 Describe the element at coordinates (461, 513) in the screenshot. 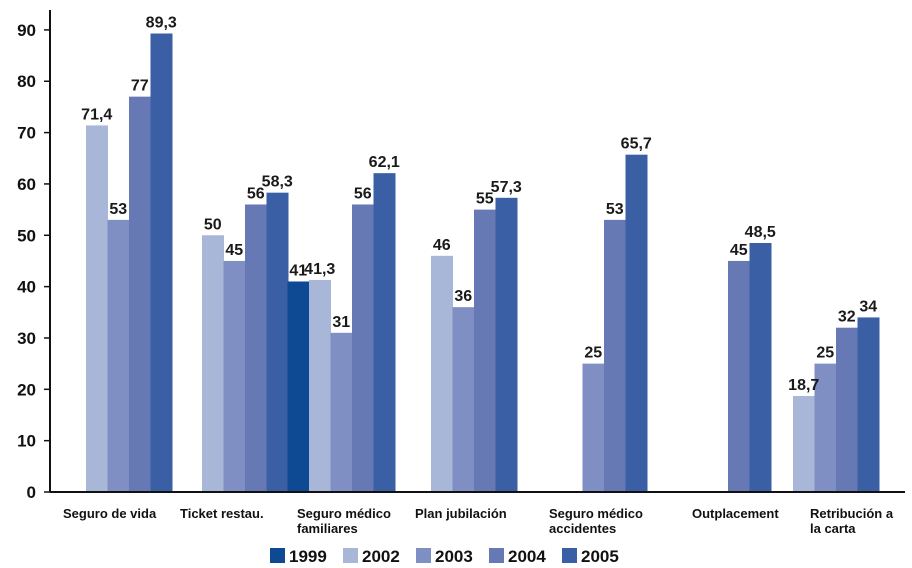

I see `category-label-3: Plan jubilación` at that location.